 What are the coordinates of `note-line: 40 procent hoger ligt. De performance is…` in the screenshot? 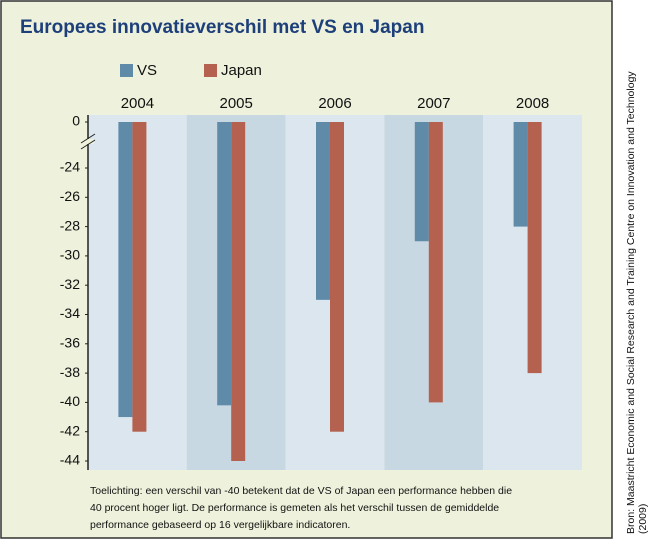 It's located at (294, 508).